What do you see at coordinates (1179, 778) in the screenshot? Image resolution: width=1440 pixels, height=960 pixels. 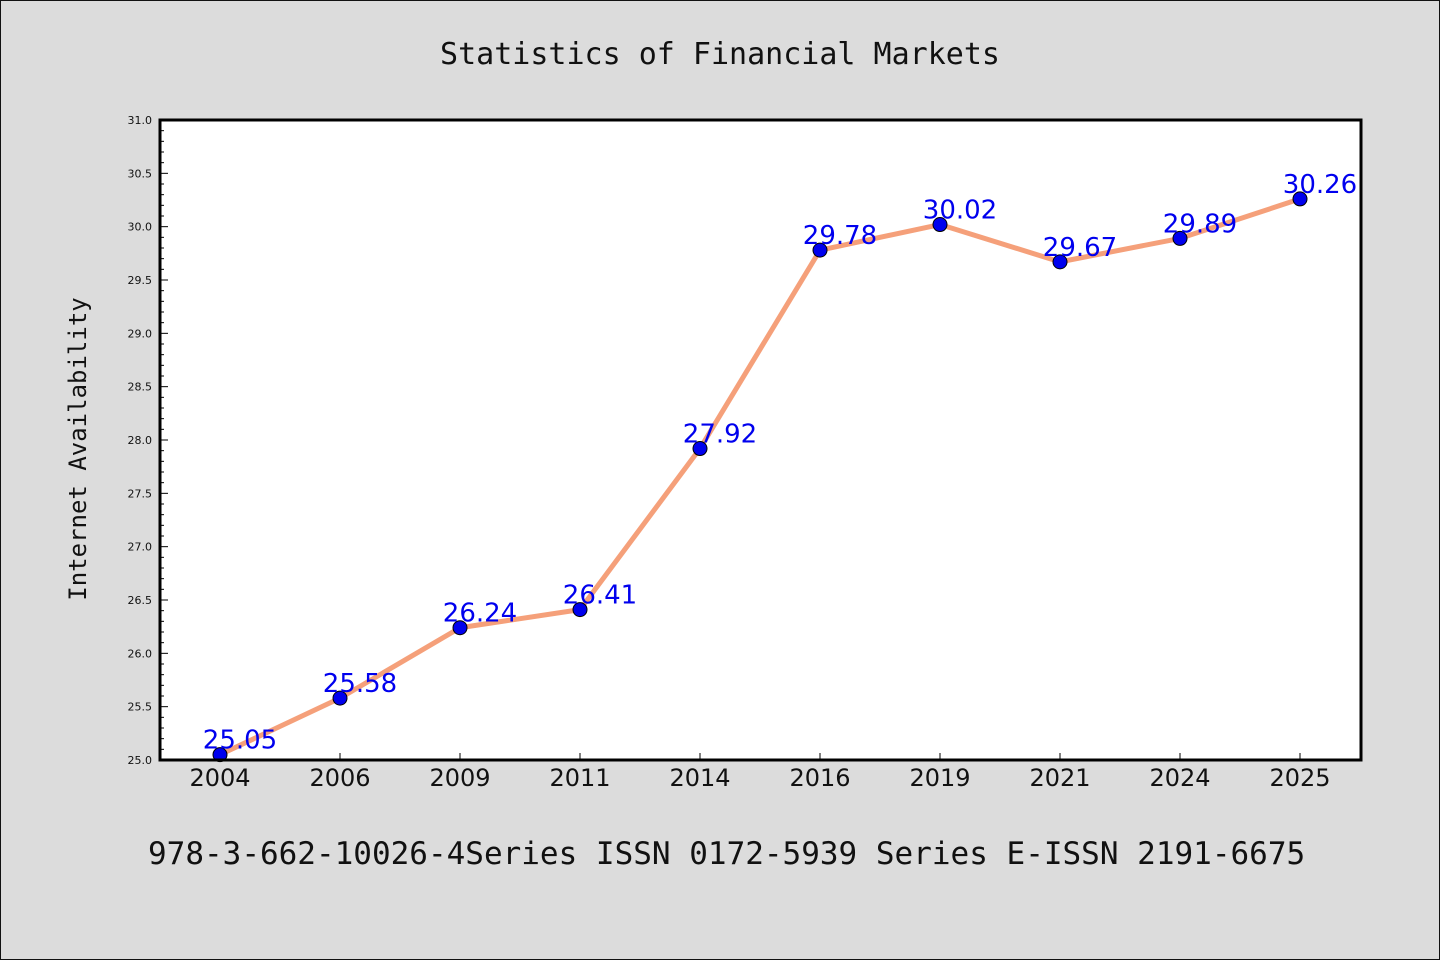 I see `x-tick-label: 2024` at bounding box center [1179, 778].